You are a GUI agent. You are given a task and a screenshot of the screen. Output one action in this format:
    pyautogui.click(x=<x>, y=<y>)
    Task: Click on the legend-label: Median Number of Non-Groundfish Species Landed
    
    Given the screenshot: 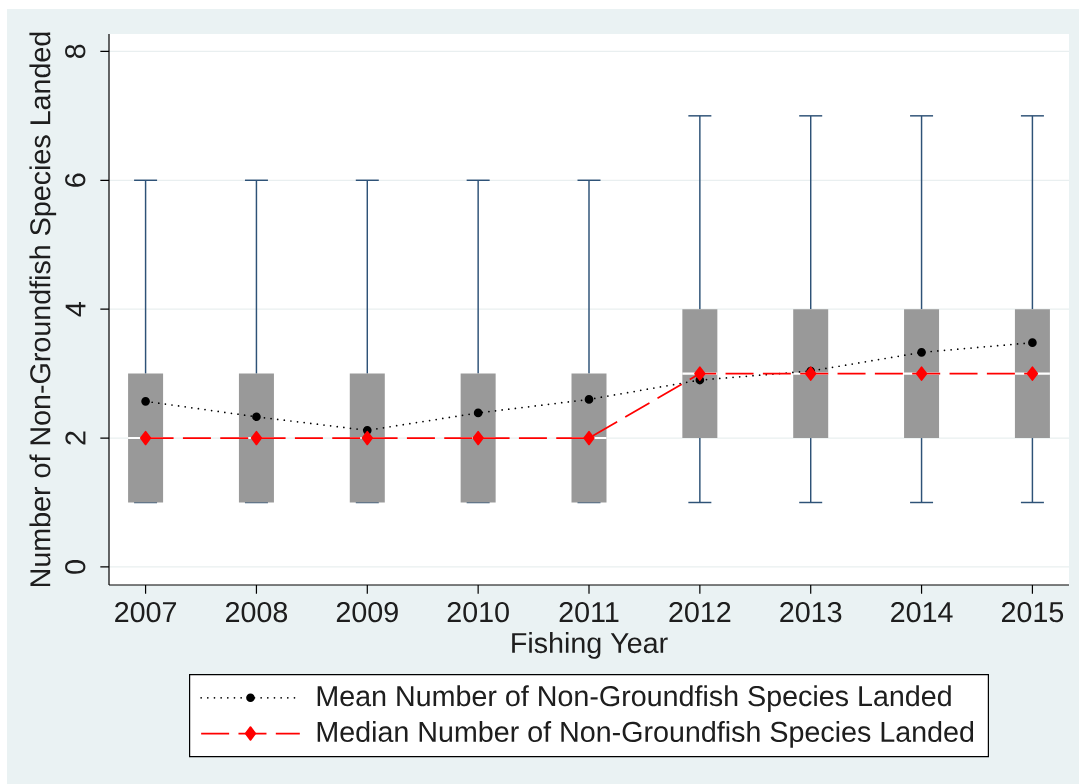 What is the action you would take?
    pyautogui.click(x=645, y=734)
    